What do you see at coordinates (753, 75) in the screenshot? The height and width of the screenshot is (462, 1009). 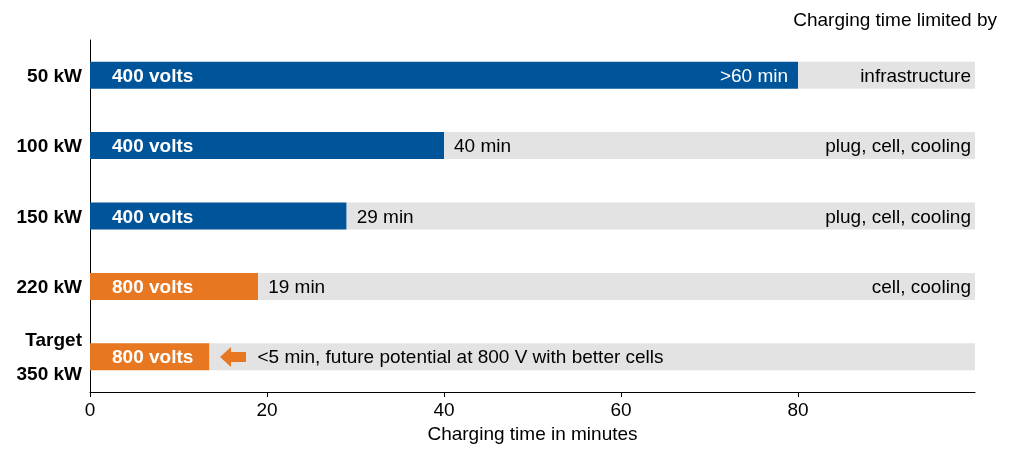 I see `data-label: >60 min` at bounding box center [753, 75].